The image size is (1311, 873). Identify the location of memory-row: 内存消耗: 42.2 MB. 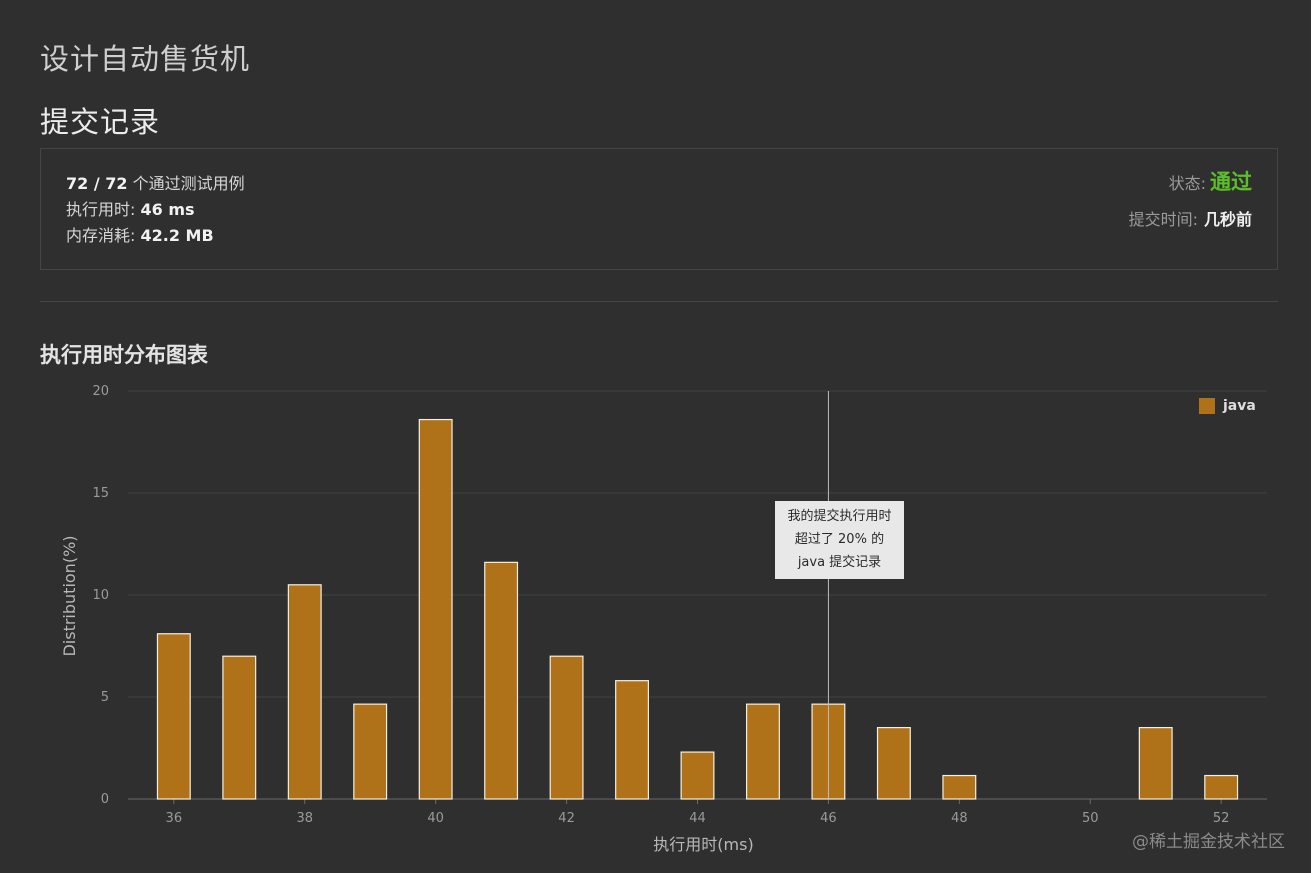
(155, 236).